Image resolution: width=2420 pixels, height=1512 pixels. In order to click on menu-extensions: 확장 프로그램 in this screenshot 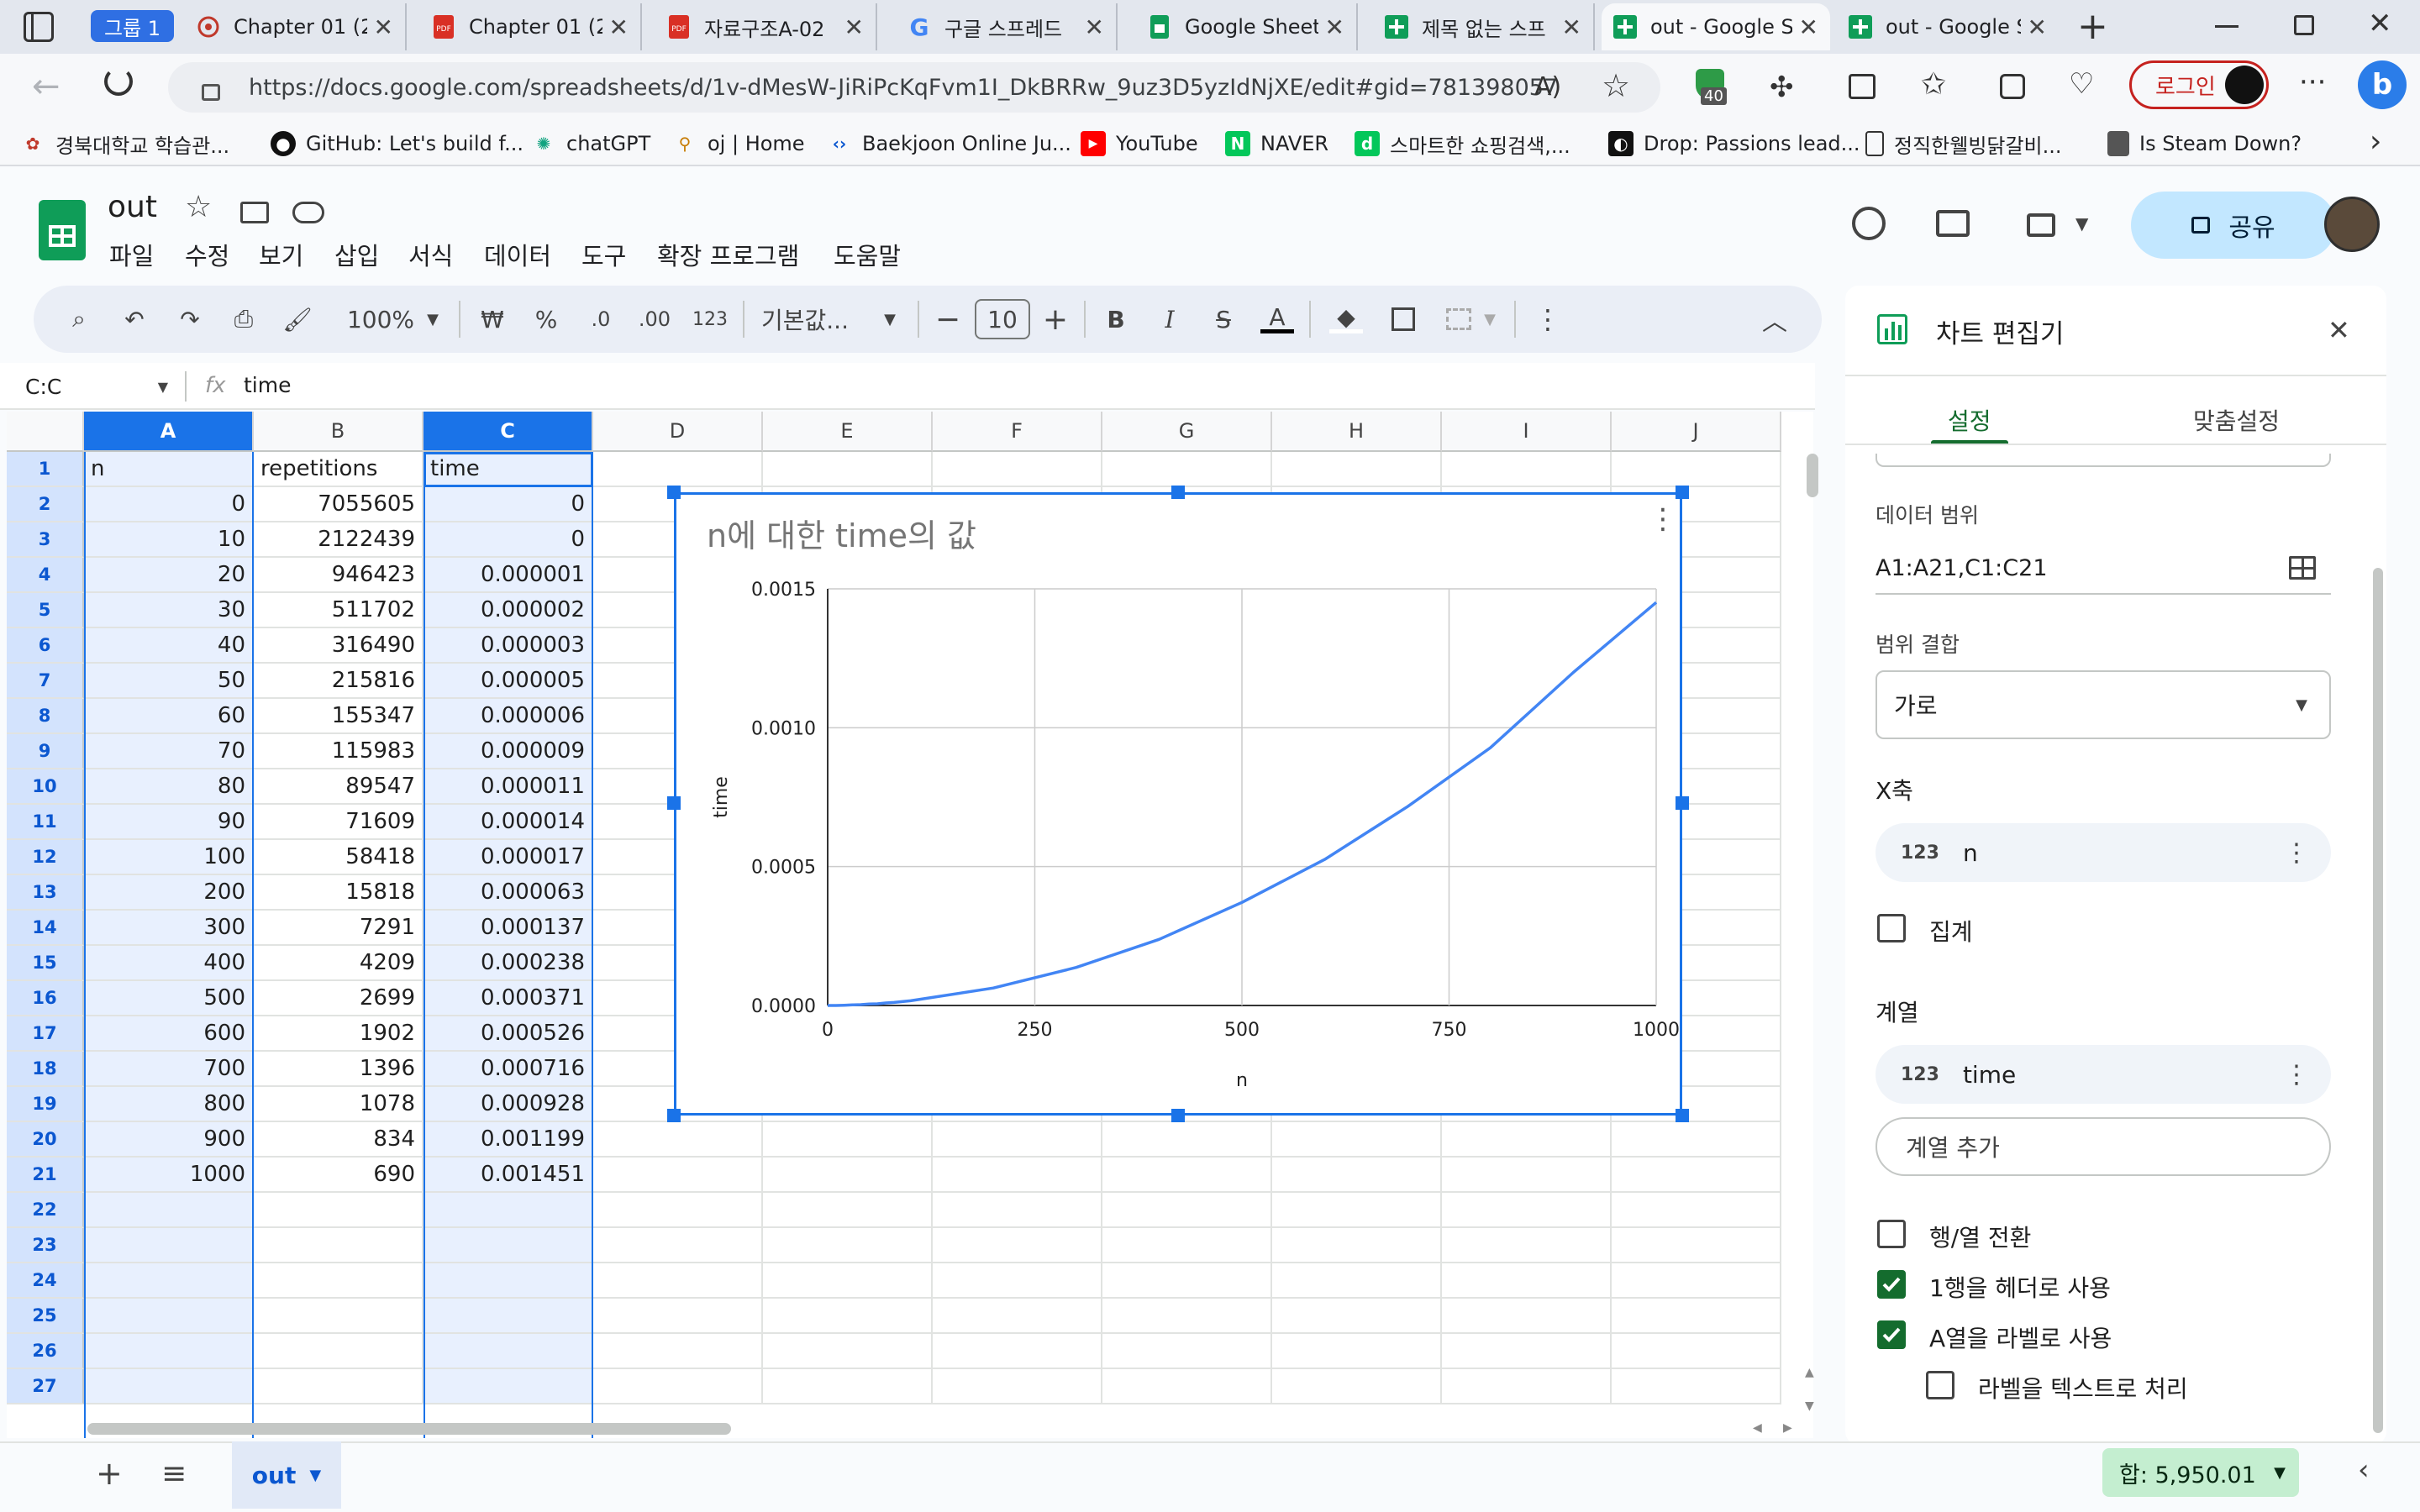, I will do `click(728, 256)`.